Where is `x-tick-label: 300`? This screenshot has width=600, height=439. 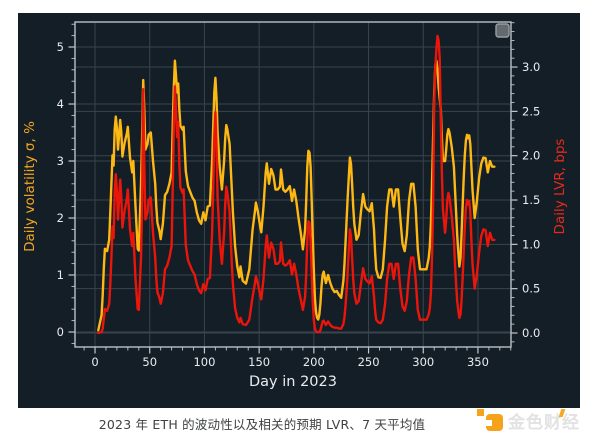
x-tick-label: 300 is located at coordinates (423, 362).